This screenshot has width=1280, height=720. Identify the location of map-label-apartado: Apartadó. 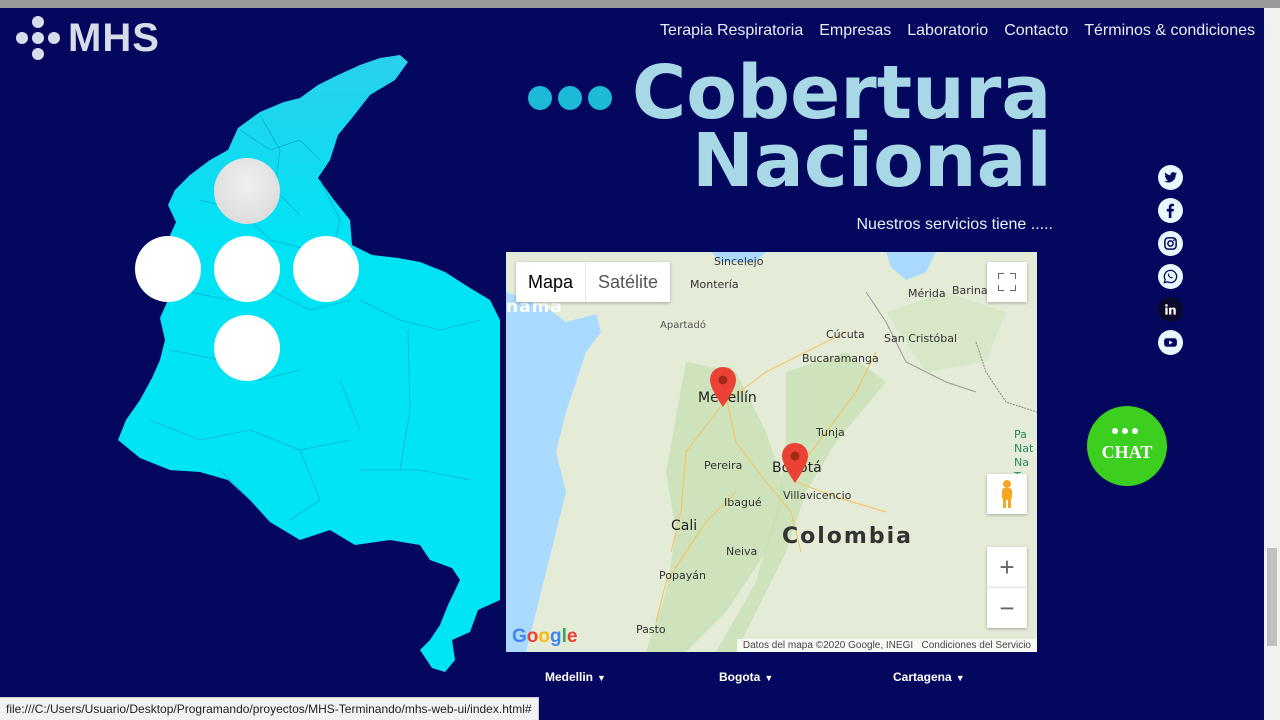
(683, 325).